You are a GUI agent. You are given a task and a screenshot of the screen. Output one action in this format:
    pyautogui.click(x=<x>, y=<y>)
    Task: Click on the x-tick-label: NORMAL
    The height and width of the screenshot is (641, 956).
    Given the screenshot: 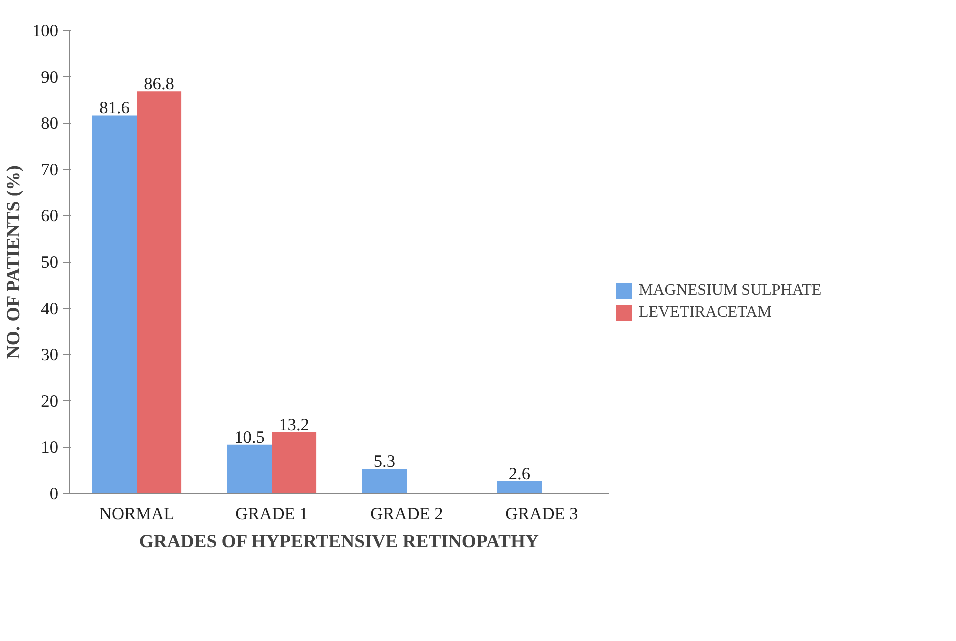 What is the action you would take?
    pyautogui.click(x=137, y=514)
    